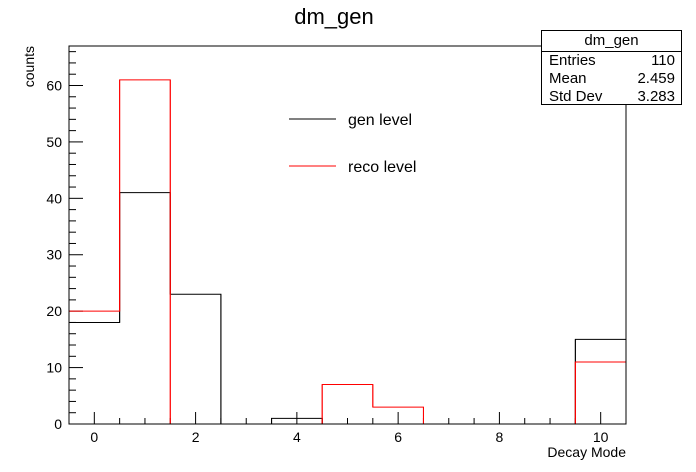 Image resolution: width=696 pixels, height=472 pixels. I want to click on y-tick-label: 20, so click(54, 311).